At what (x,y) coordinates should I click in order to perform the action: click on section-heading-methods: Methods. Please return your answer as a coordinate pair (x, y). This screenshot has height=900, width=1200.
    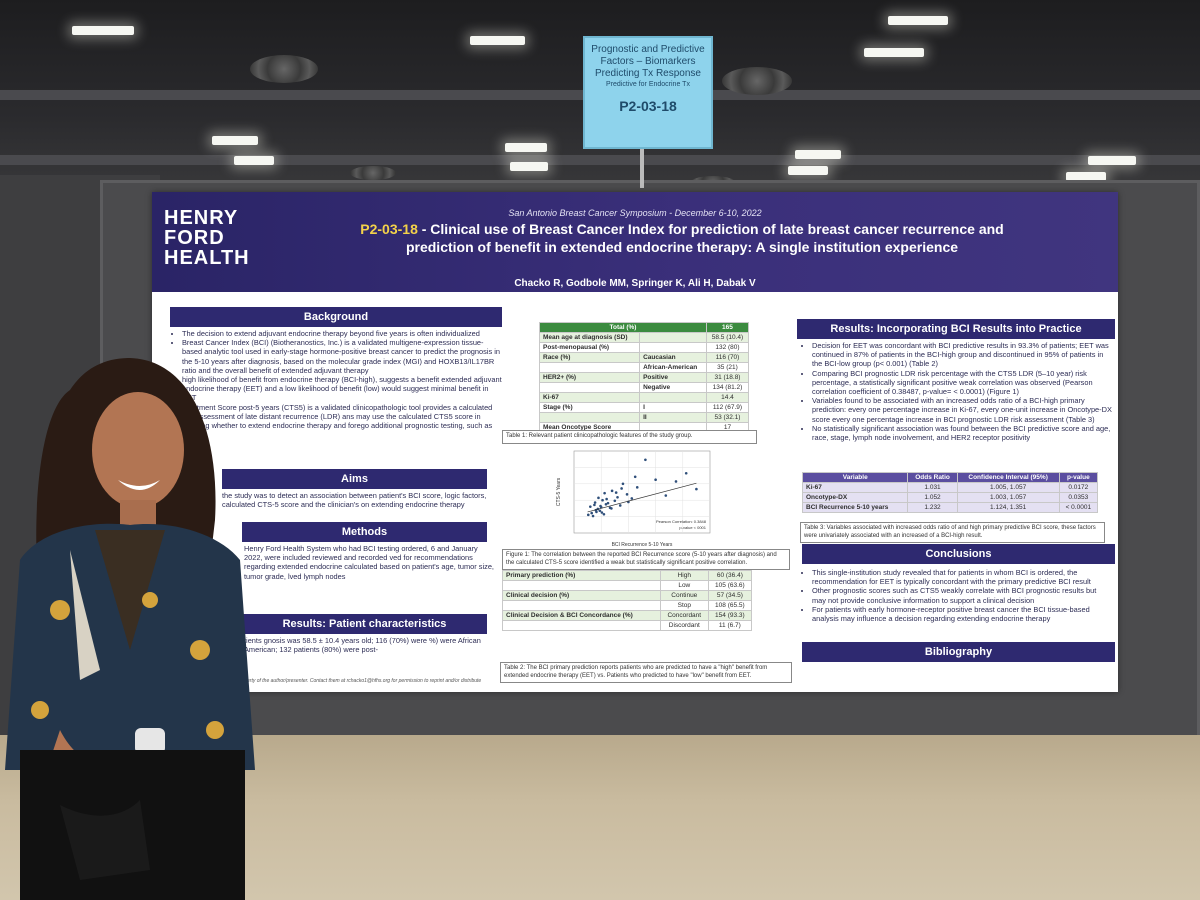
    Looking at the image, I should click on (364, 532).